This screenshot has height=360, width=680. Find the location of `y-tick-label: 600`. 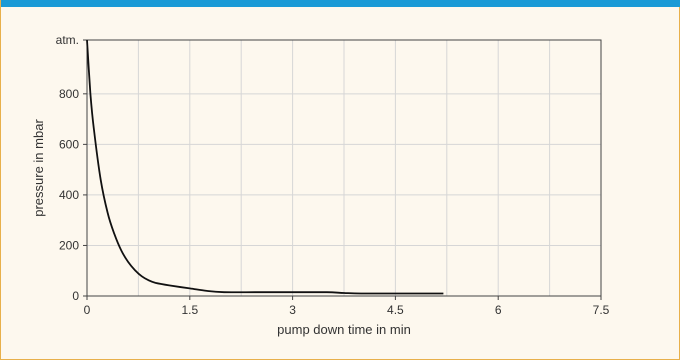

y-tick-label: 600 is located at coordinates (69, 144).